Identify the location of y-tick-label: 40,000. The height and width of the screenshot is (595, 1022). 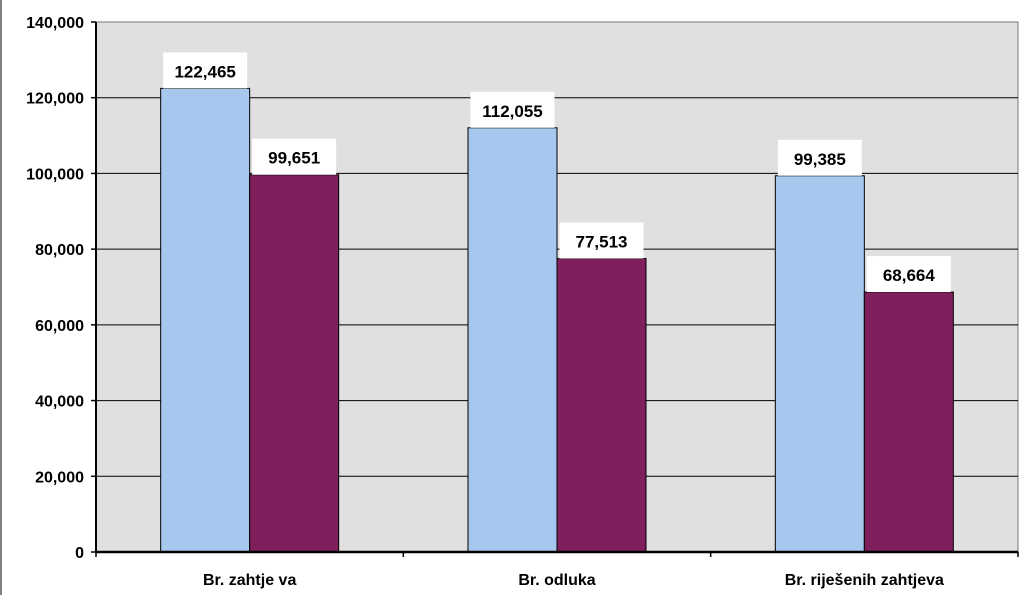
(59, 402).